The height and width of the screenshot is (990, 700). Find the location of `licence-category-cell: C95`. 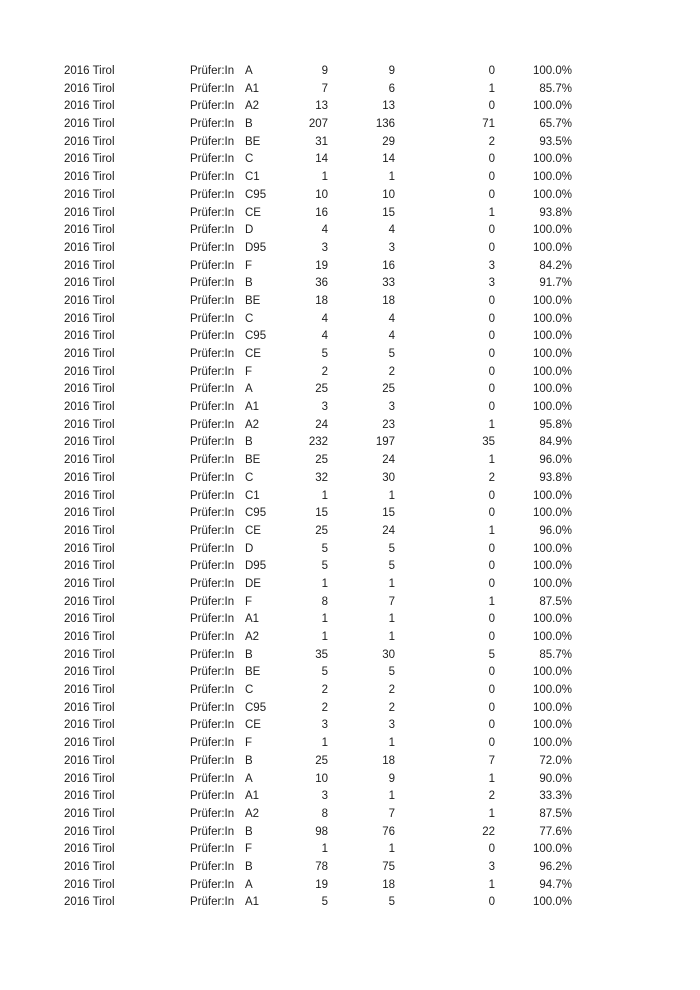

licence-category-cell: C95 is located at coordinates (256, 707).